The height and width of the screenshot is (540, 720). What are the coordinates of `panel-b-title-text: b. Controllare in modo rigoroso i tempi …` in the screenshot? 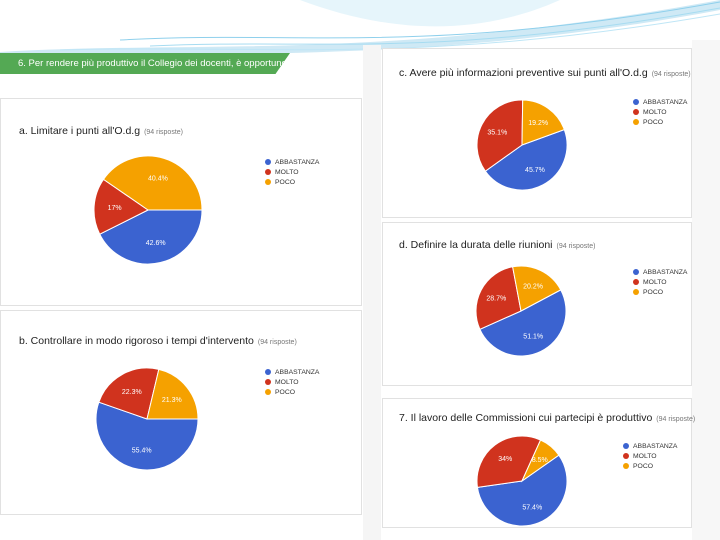 It's located at (136, 341).